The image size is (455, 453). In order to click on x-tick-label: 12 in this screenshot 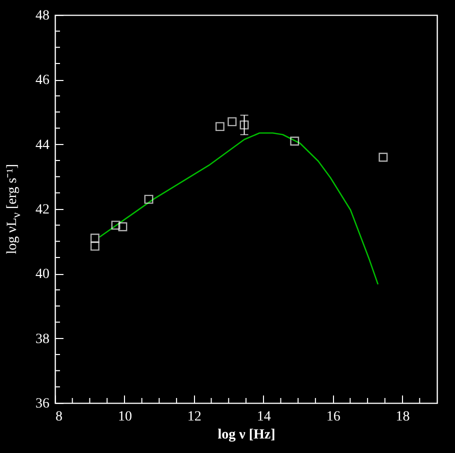, I will do `click(194, 417)`.